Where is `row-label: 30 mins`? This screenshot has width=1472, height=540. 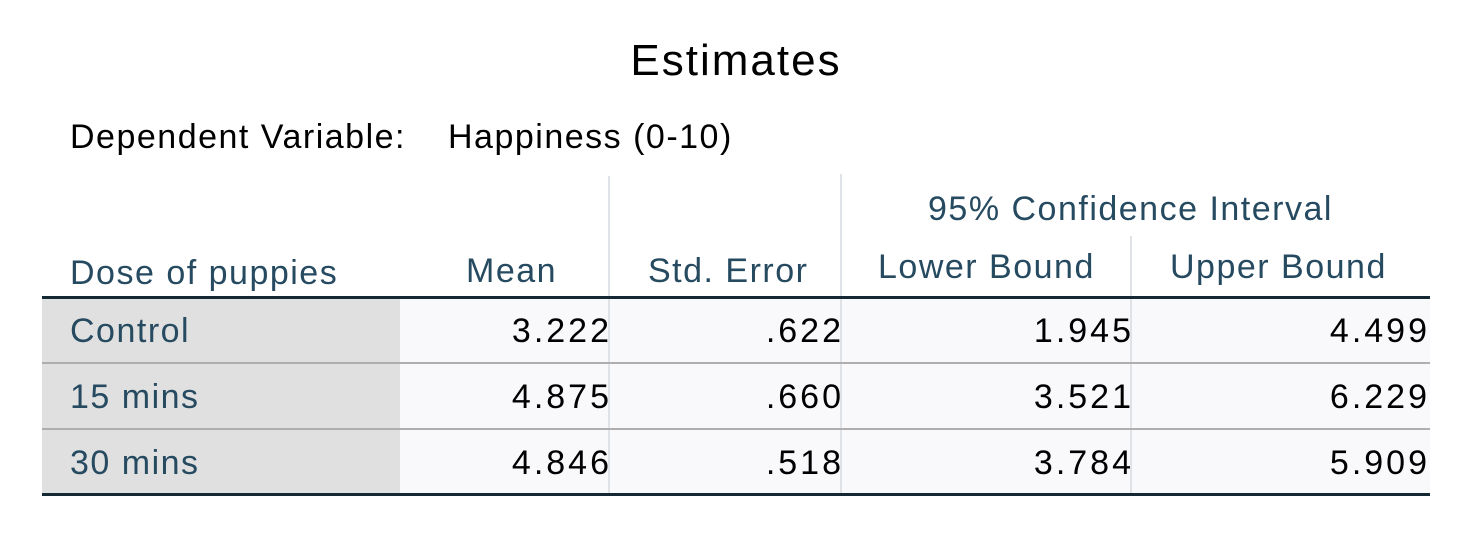
row-label: 30 mins is located at coordinates (135, 463).